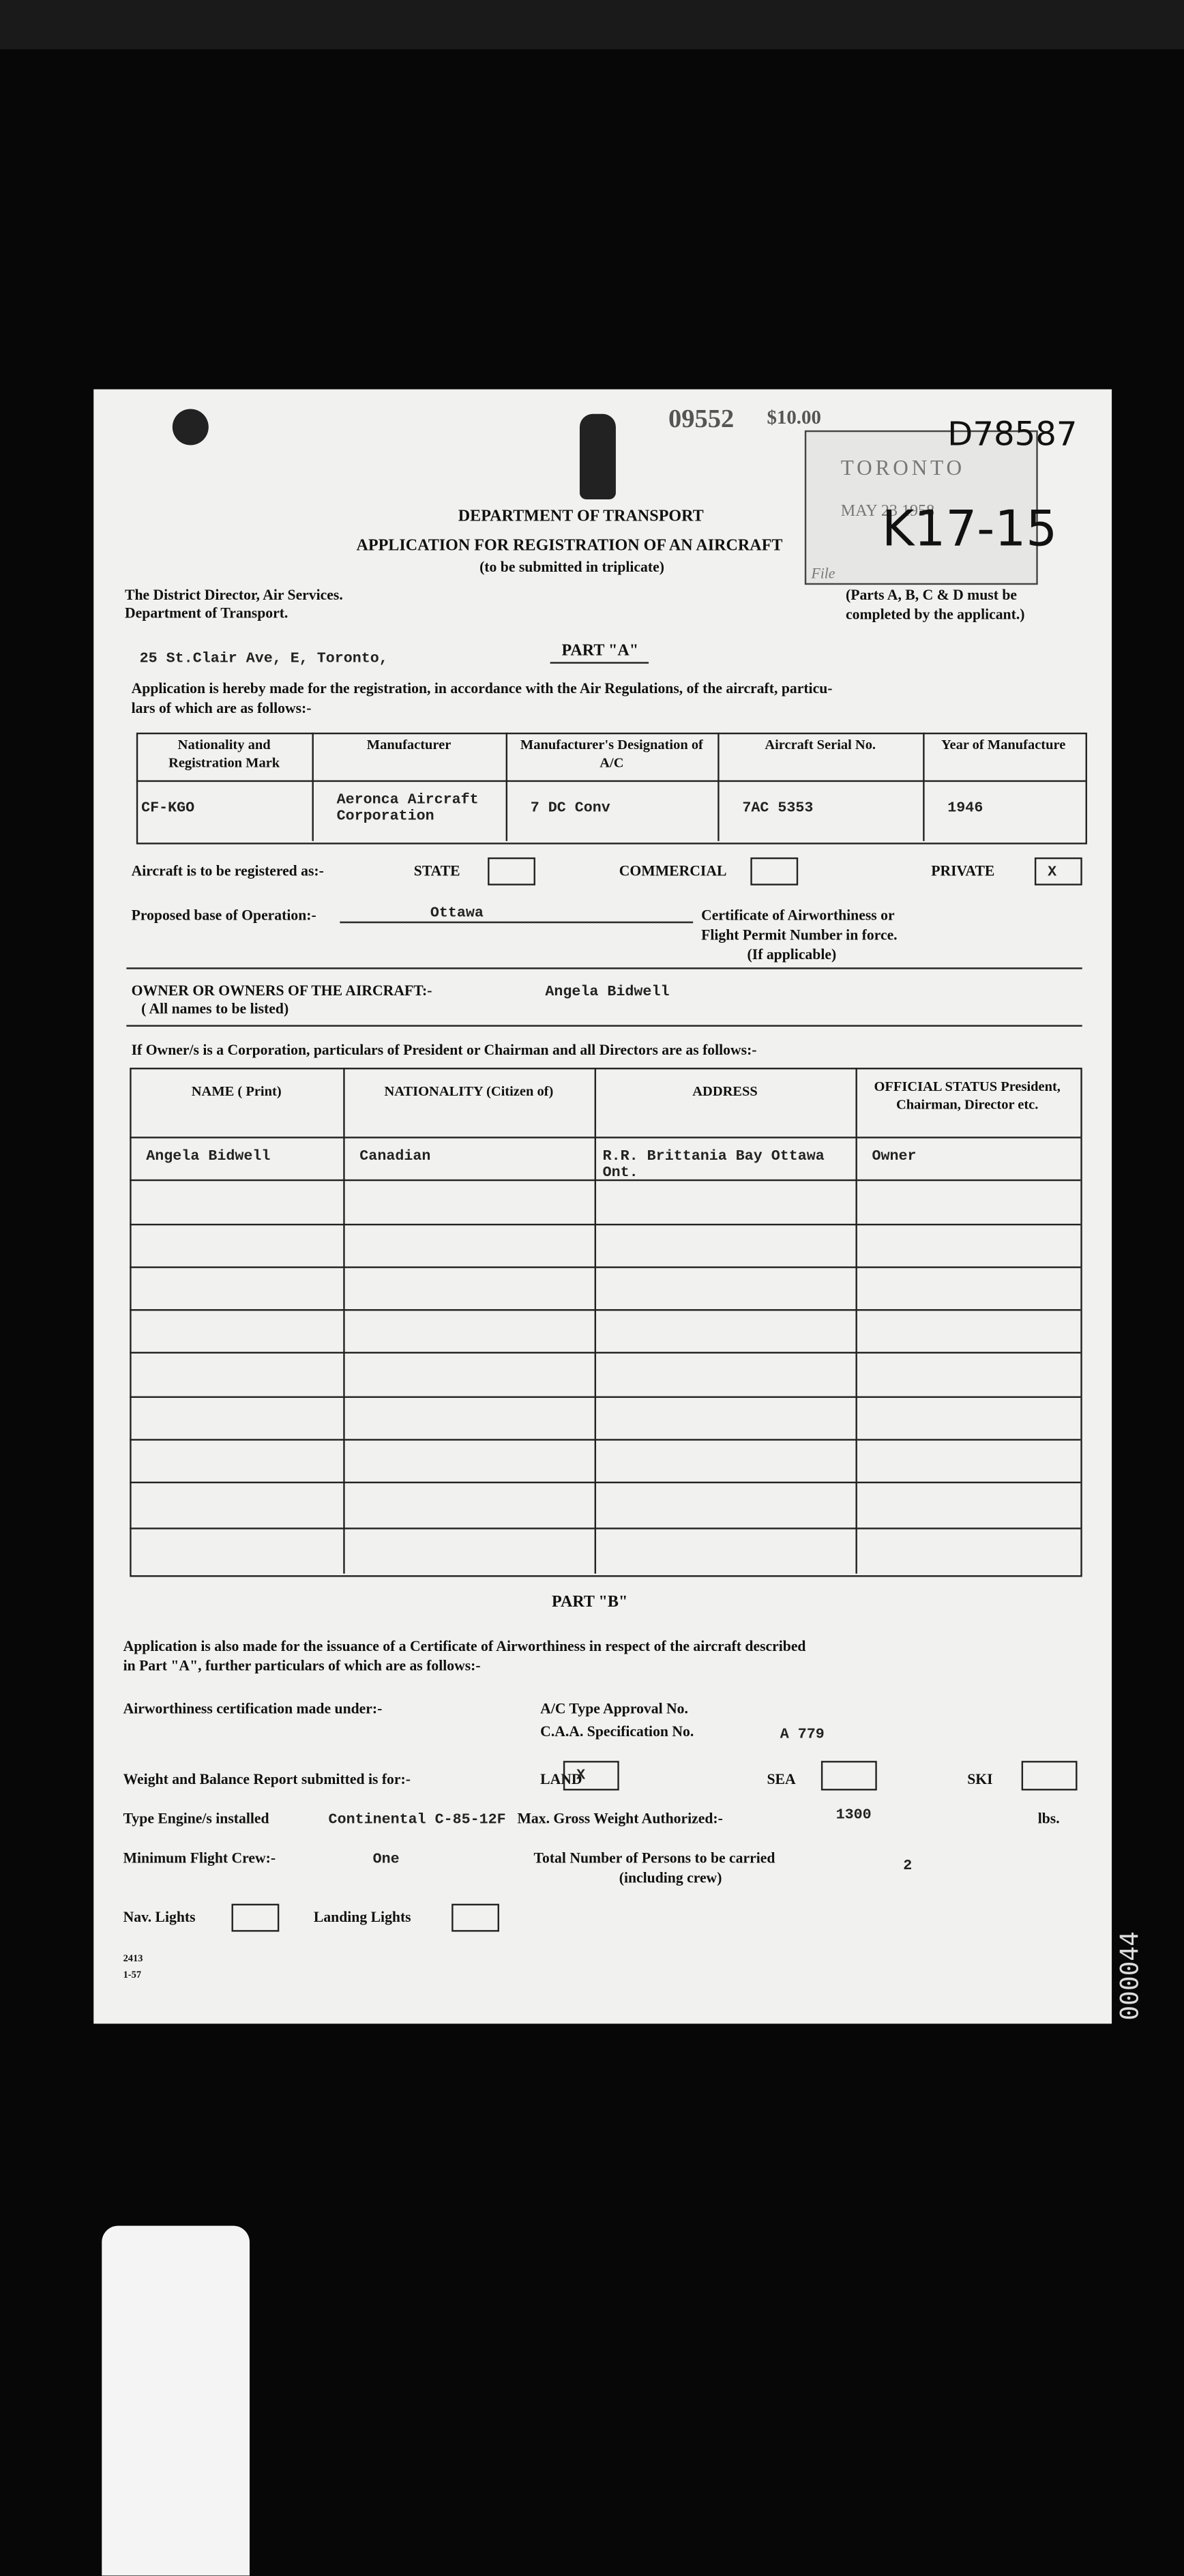 Image resolution: width=1184 pixels, height=2576 pixels. What do you see at coordinates (823, 573) in the screenshot?
I see `stamp-file-label: File` at bounding box center [823, 573].